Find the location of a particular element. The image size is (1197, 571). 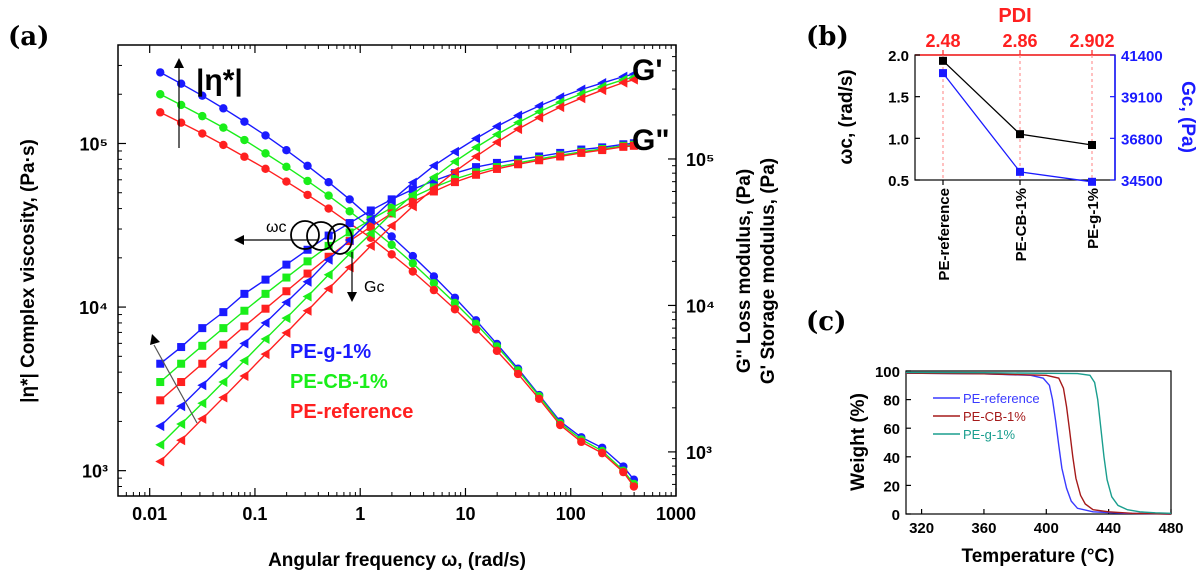

b-data-point-gc is located at coordinates (1092, 181).